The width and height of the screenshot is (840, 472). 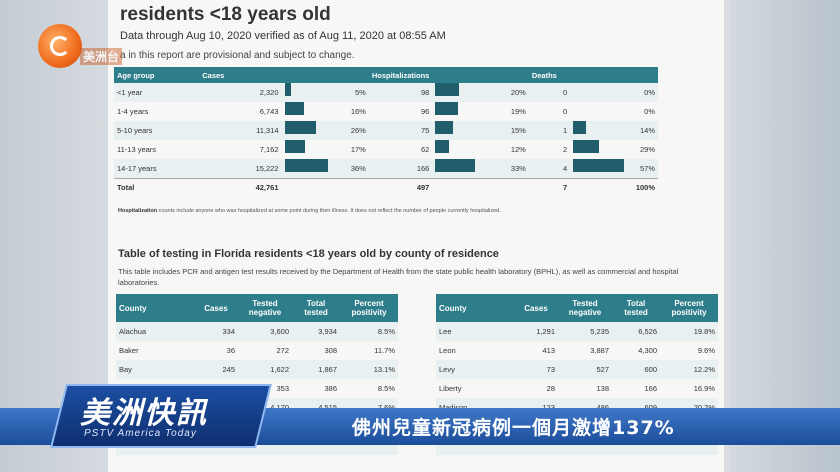 What do you see at coordinates (706, 350) in the screenshot?
I see `county-cell: 9.6%` at bounding box center [706, 350].